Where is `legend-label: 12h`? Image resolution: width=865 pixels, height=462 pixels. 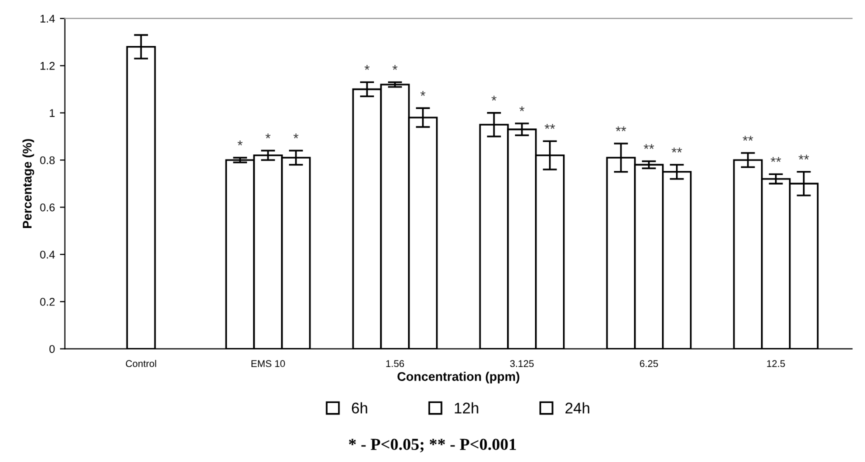
legend-label: 12h is located at coordinates (466, 408).